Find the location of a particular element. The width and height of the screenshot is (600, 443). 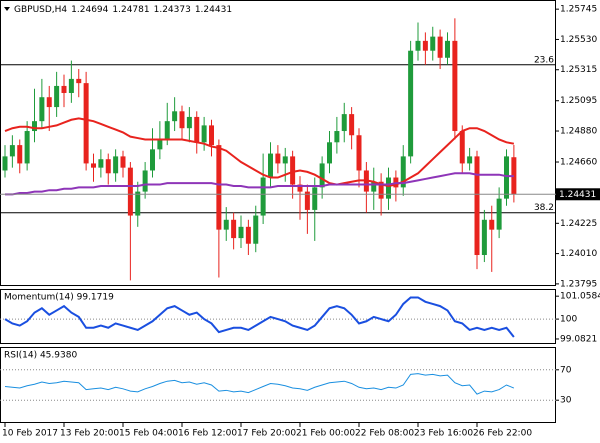

y-tick-label: 1.24660 is located at coordinates (578, 163).